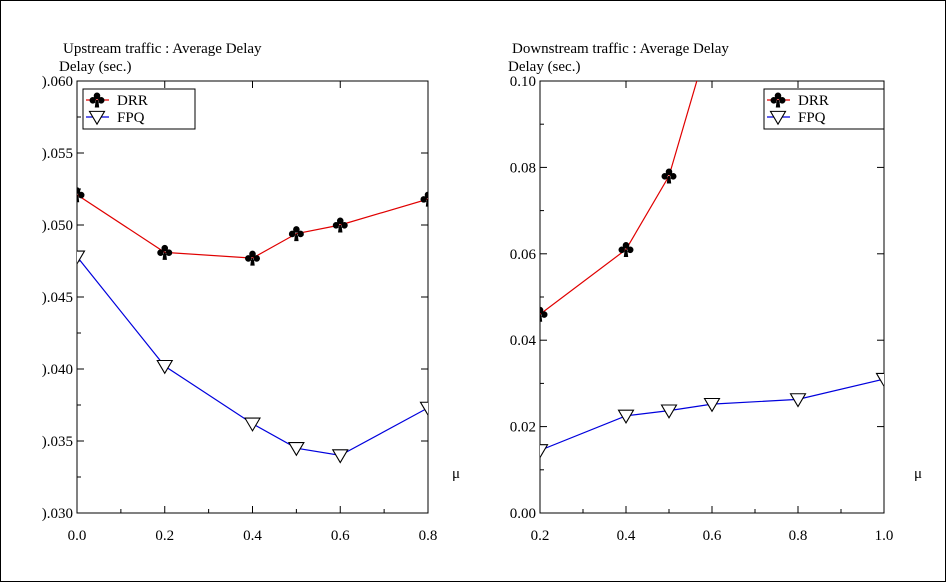 This screenshot has width=946, height=582. Describe the element at coordinates (57, 370) in the screenshot. I see `y-tick-label: ).040` at that location.